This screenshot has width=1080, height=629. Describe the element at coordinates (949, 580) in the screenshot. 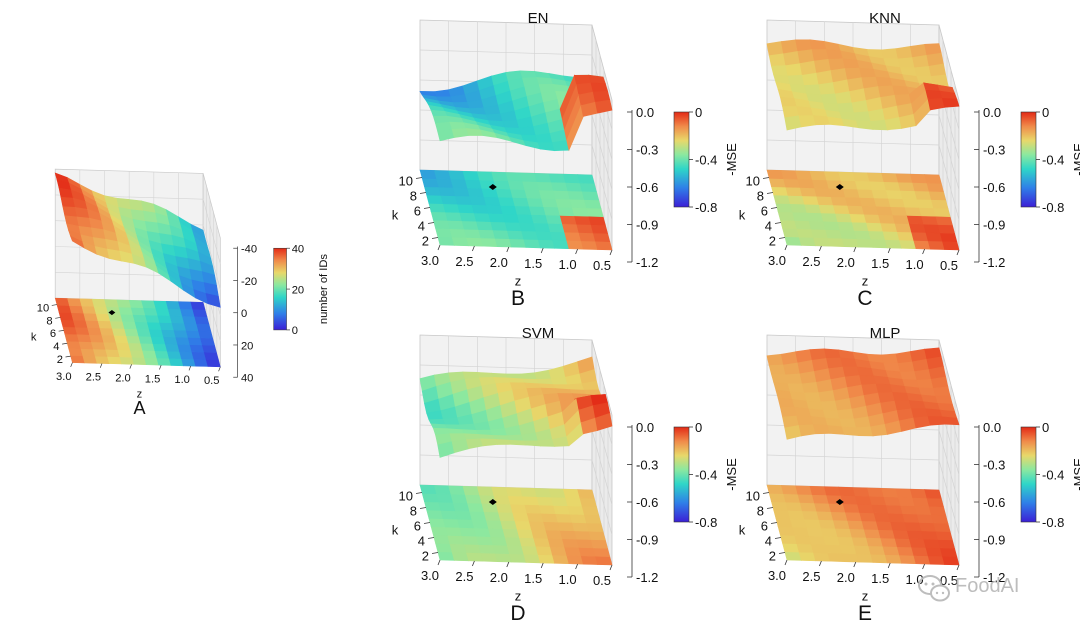

I see `x-tick-label: 0.5` at that location.